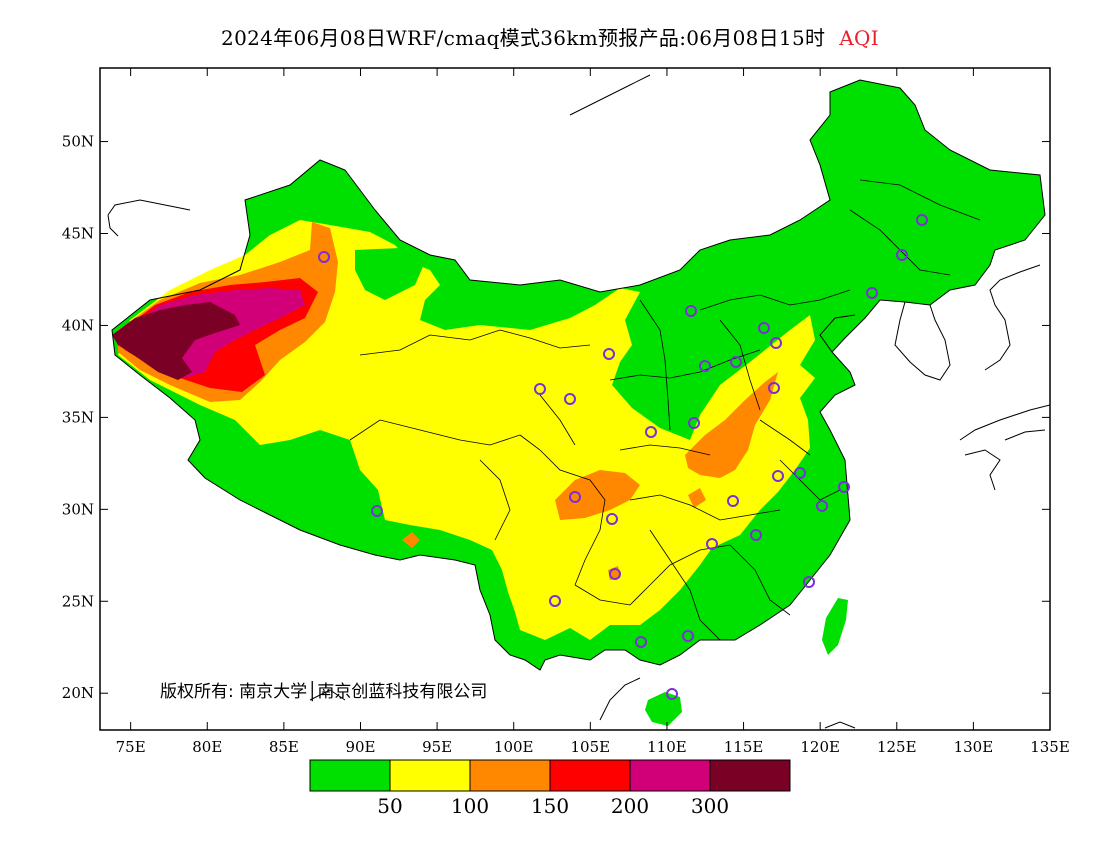 This screenshot has width=1100, height=850. I want to click on x-tick-label: 75E, so click(131, 747).